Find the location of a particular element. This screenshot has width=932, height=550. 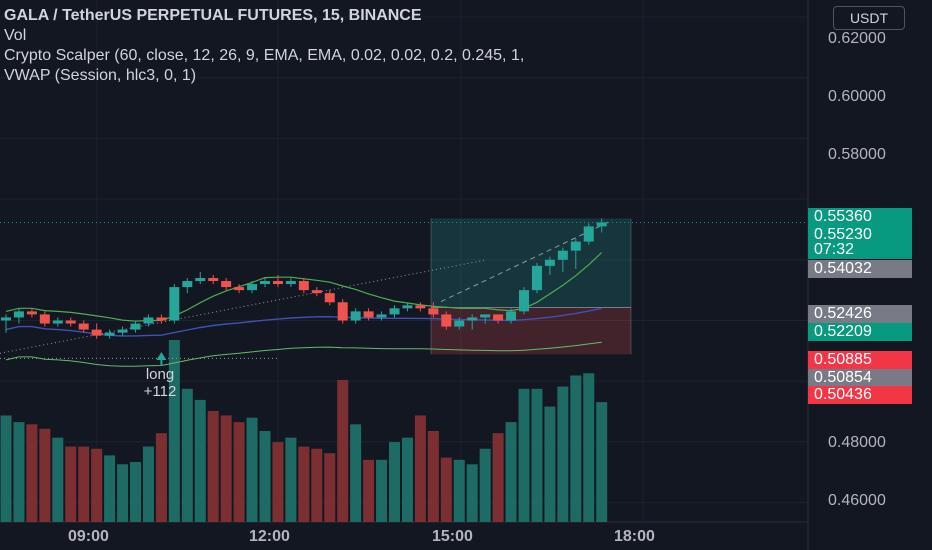

price-axis-label: 0.48000 is located at coordinates (857, 442).